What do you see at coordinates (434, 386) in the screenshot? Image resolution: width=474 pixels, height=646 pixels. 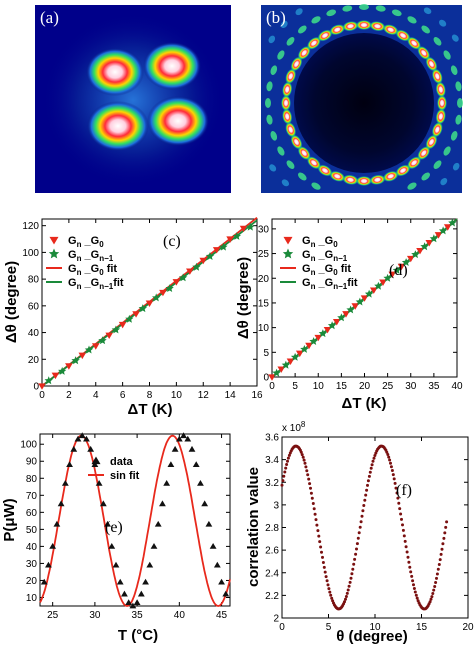 I see `x-tick-label: 35` at bounding box center [434, 386].